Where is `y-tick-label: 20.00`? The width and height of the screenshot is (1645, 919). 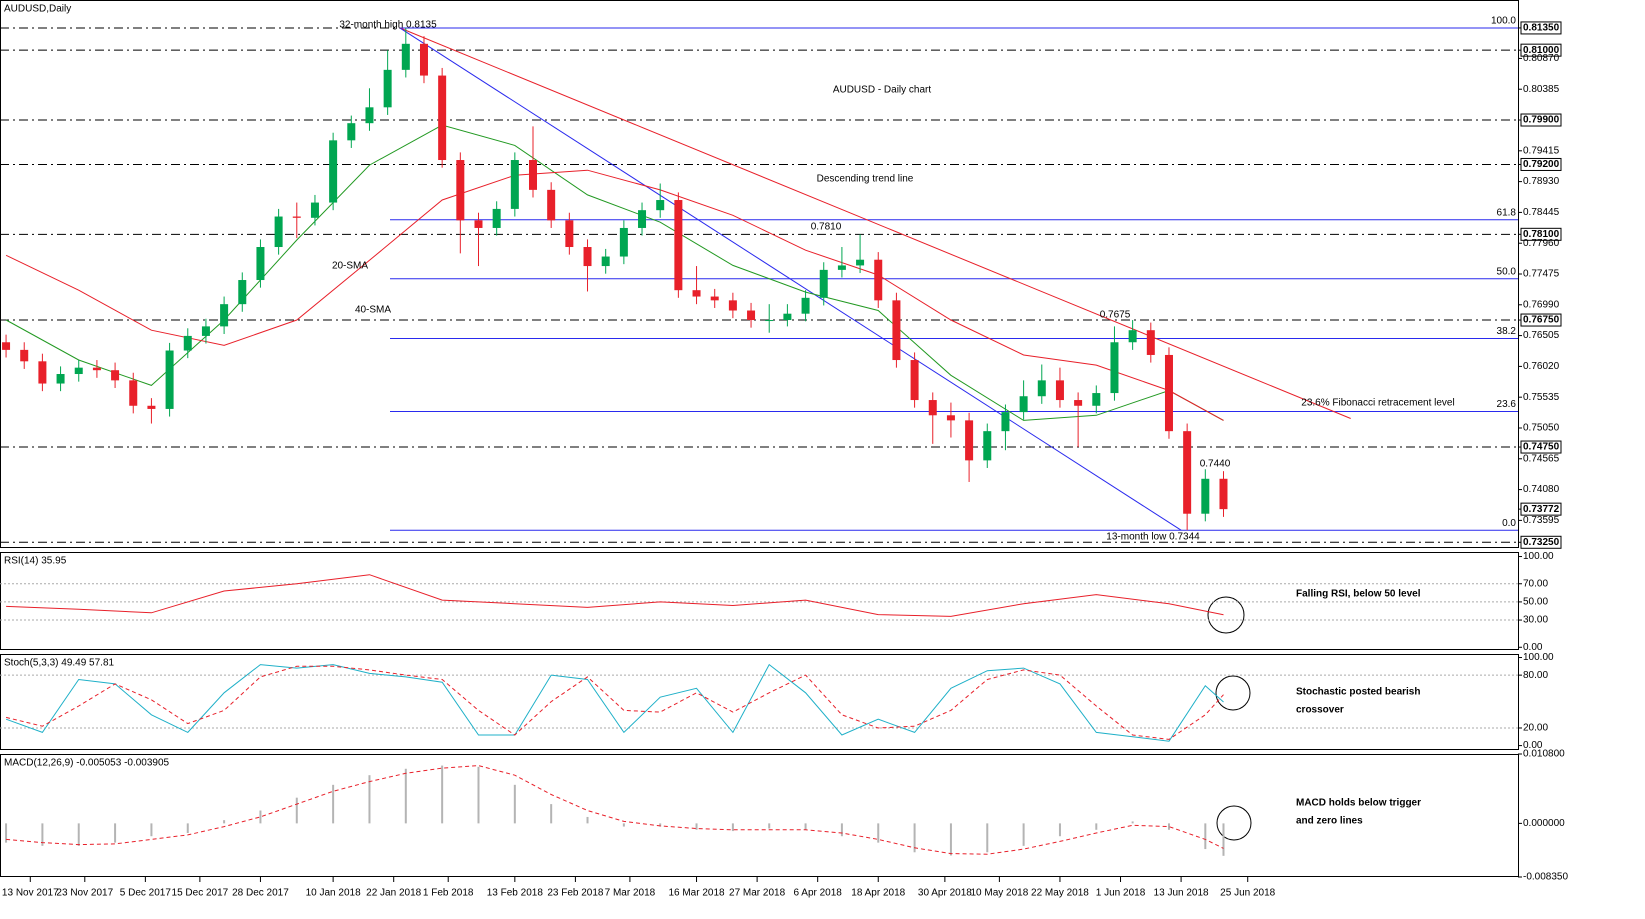 y-tick-label: 20.00 is located at coordinates (1535, 728).